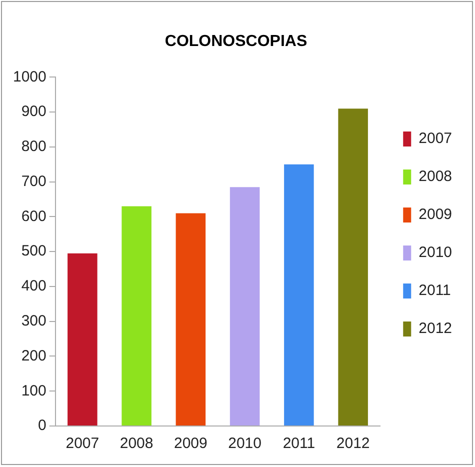 The image size is (475, 467). Describe the element at coordinates (33, 111) in the screenshot. I see `y-tick-label: 900` at that location.